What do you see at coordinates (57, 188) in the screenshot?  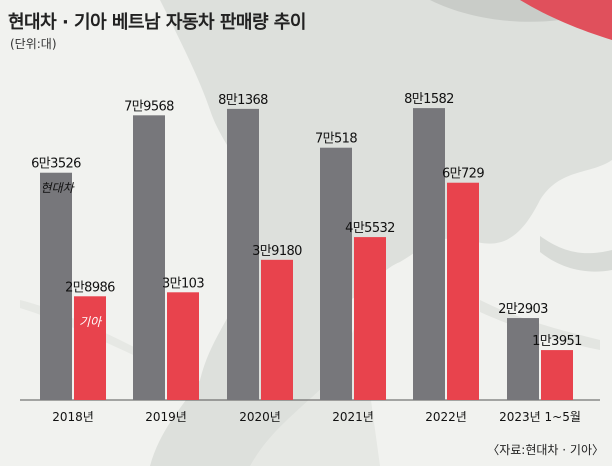 I see `series-label-hyundai: 현대차` at bounding box center [57, 188].